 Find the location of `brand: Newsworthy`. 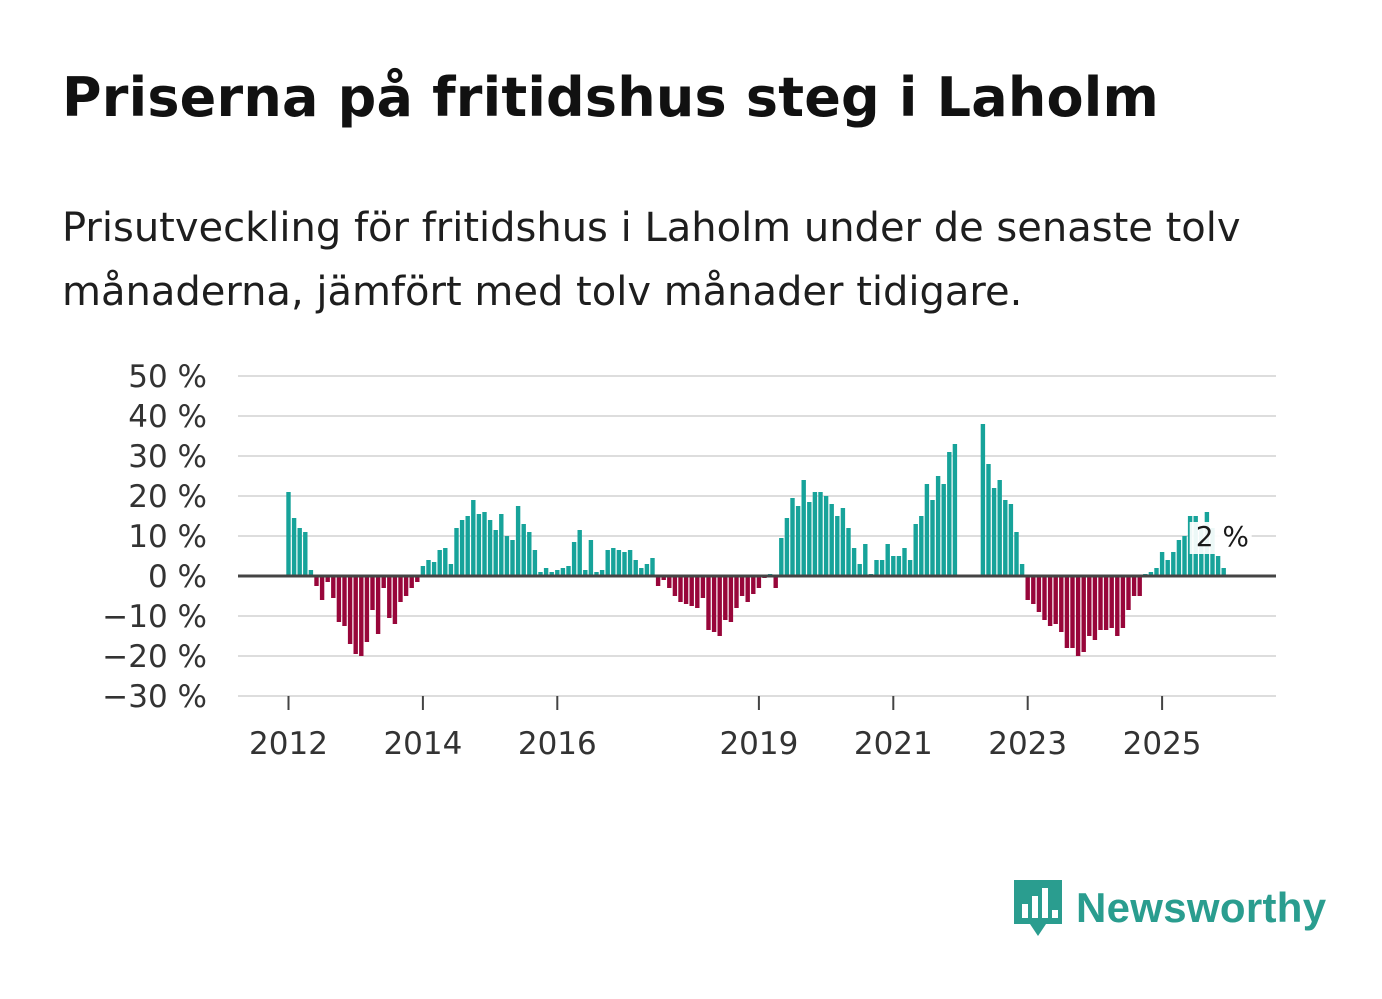

brand: Newsworthy is located at coordinates (1169, 908).